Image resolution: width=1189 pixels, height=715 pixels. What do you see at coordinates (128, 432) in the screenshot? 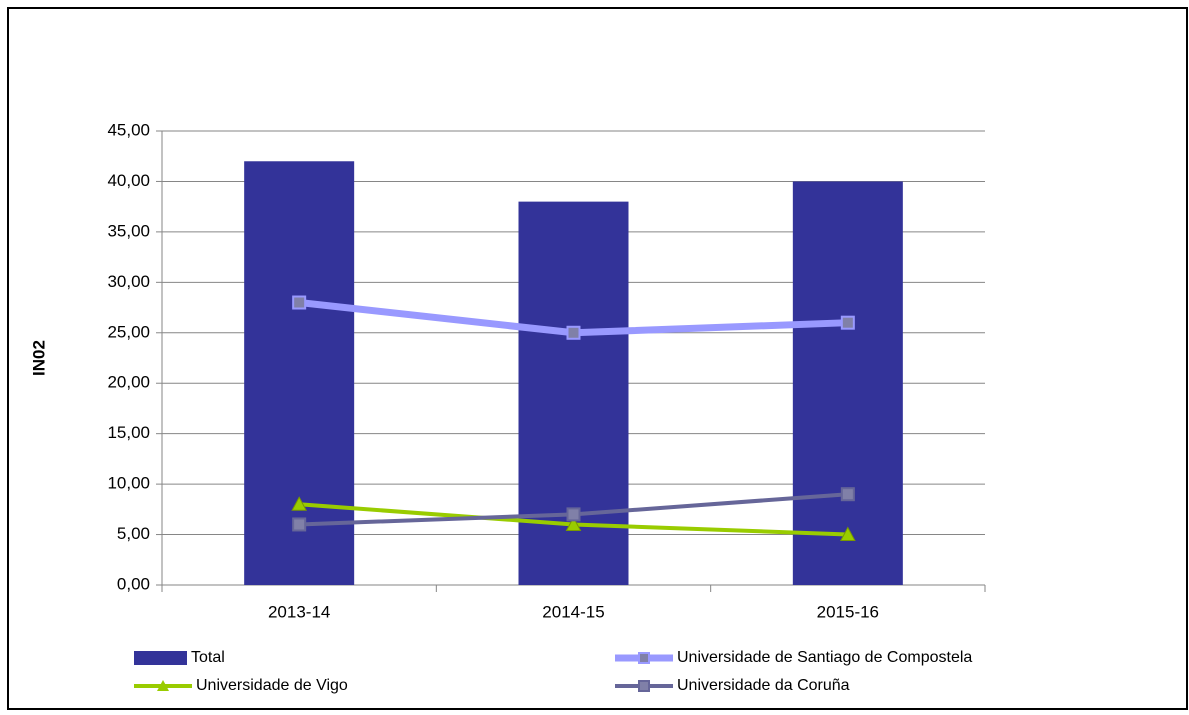
I see `y-tick-label: 15,00` at bounding box center [128, 432].